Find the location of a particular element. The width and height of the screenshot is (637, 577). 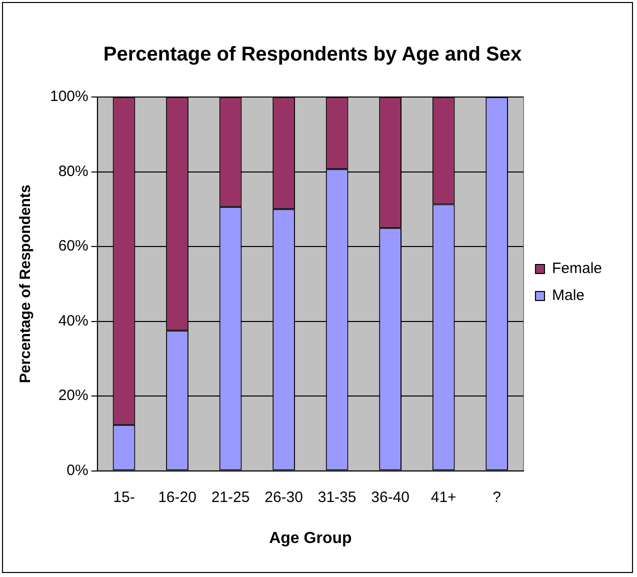

x-tick-label: 16-20 is located at coordinates (177, 497).